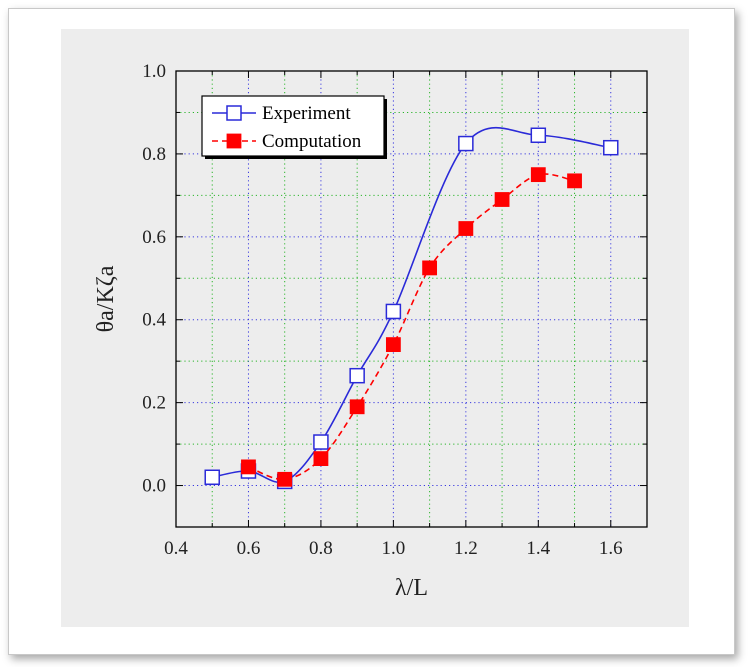 Image resolution: width=749 pixels, height=667 pixels. I want to click on x-tick-label: 1.2, so click(466, 548).